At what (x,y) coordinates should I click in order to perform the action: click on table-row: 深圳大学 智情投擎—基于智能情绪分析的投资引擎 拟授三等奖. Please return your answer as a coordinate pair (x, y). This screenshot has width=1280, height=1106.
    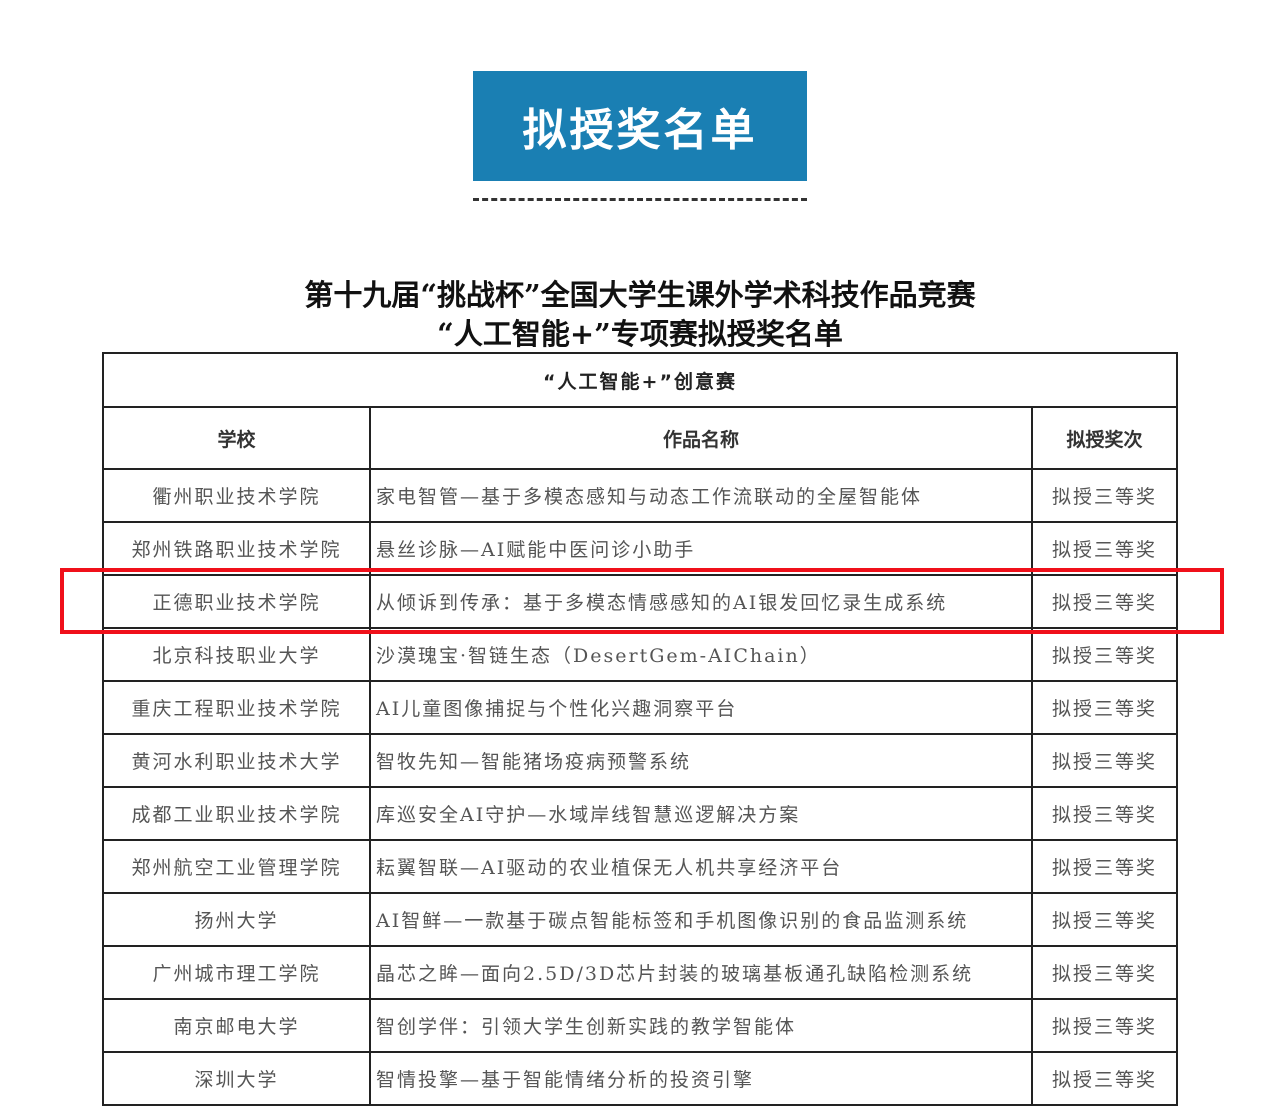
    Looking at the image, I should click on (640, 1078).